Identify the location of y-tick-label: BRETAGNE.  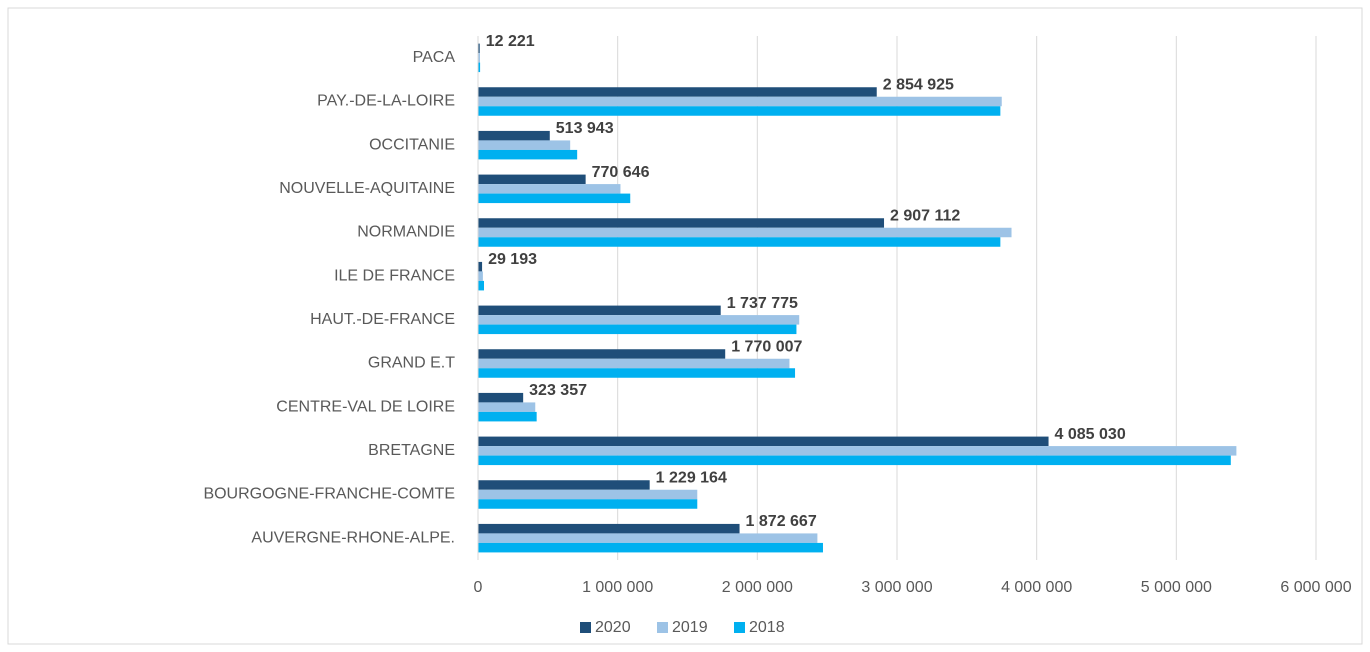
(411, 450).